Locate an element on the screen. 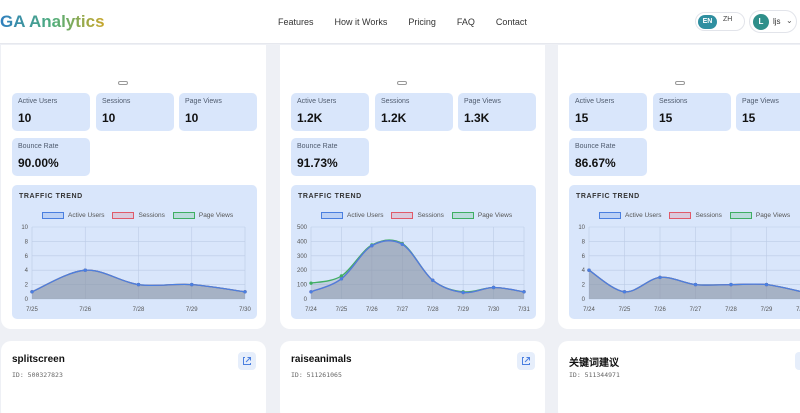 Image resolution: width=800 pixels, height=413 pixels. legend-label: Sessions is located at coordinates (151, 215).